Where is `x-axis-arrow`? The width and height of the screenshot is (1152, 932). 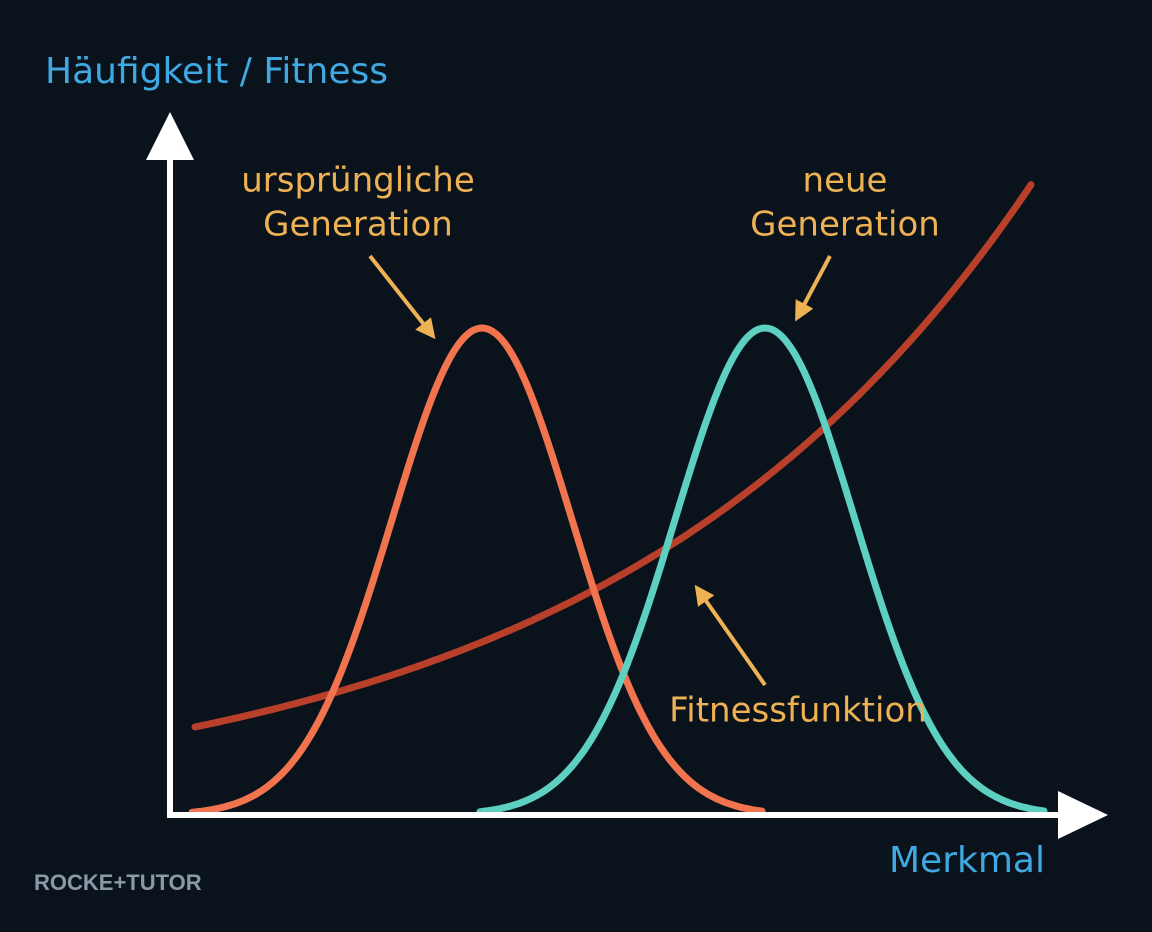 x-axis-arrow is located at coordinates (1083, 815).